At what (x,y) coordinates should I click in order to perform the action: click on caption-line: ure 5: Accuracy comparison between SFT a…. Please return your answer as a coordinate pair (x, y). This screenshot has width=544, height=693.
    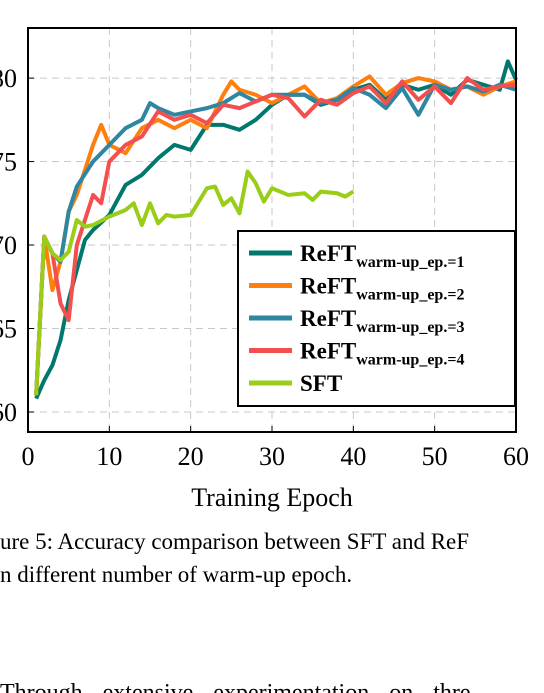
    Looking at the image, I should click on (234, 541).